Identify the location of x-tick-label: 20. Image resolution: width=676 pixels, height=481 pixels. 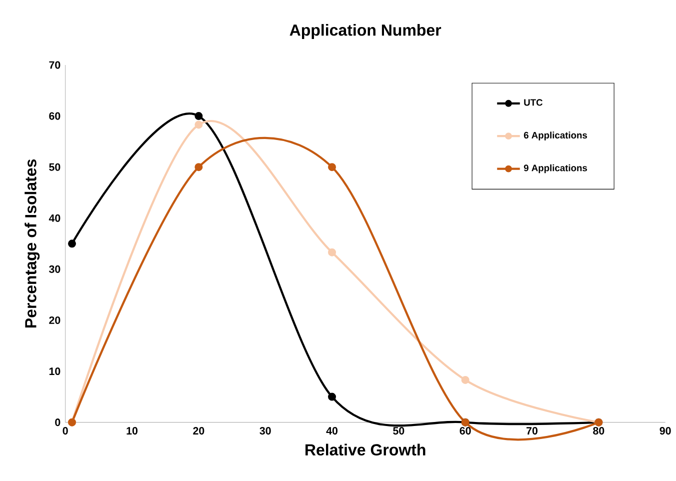
(198, 431).